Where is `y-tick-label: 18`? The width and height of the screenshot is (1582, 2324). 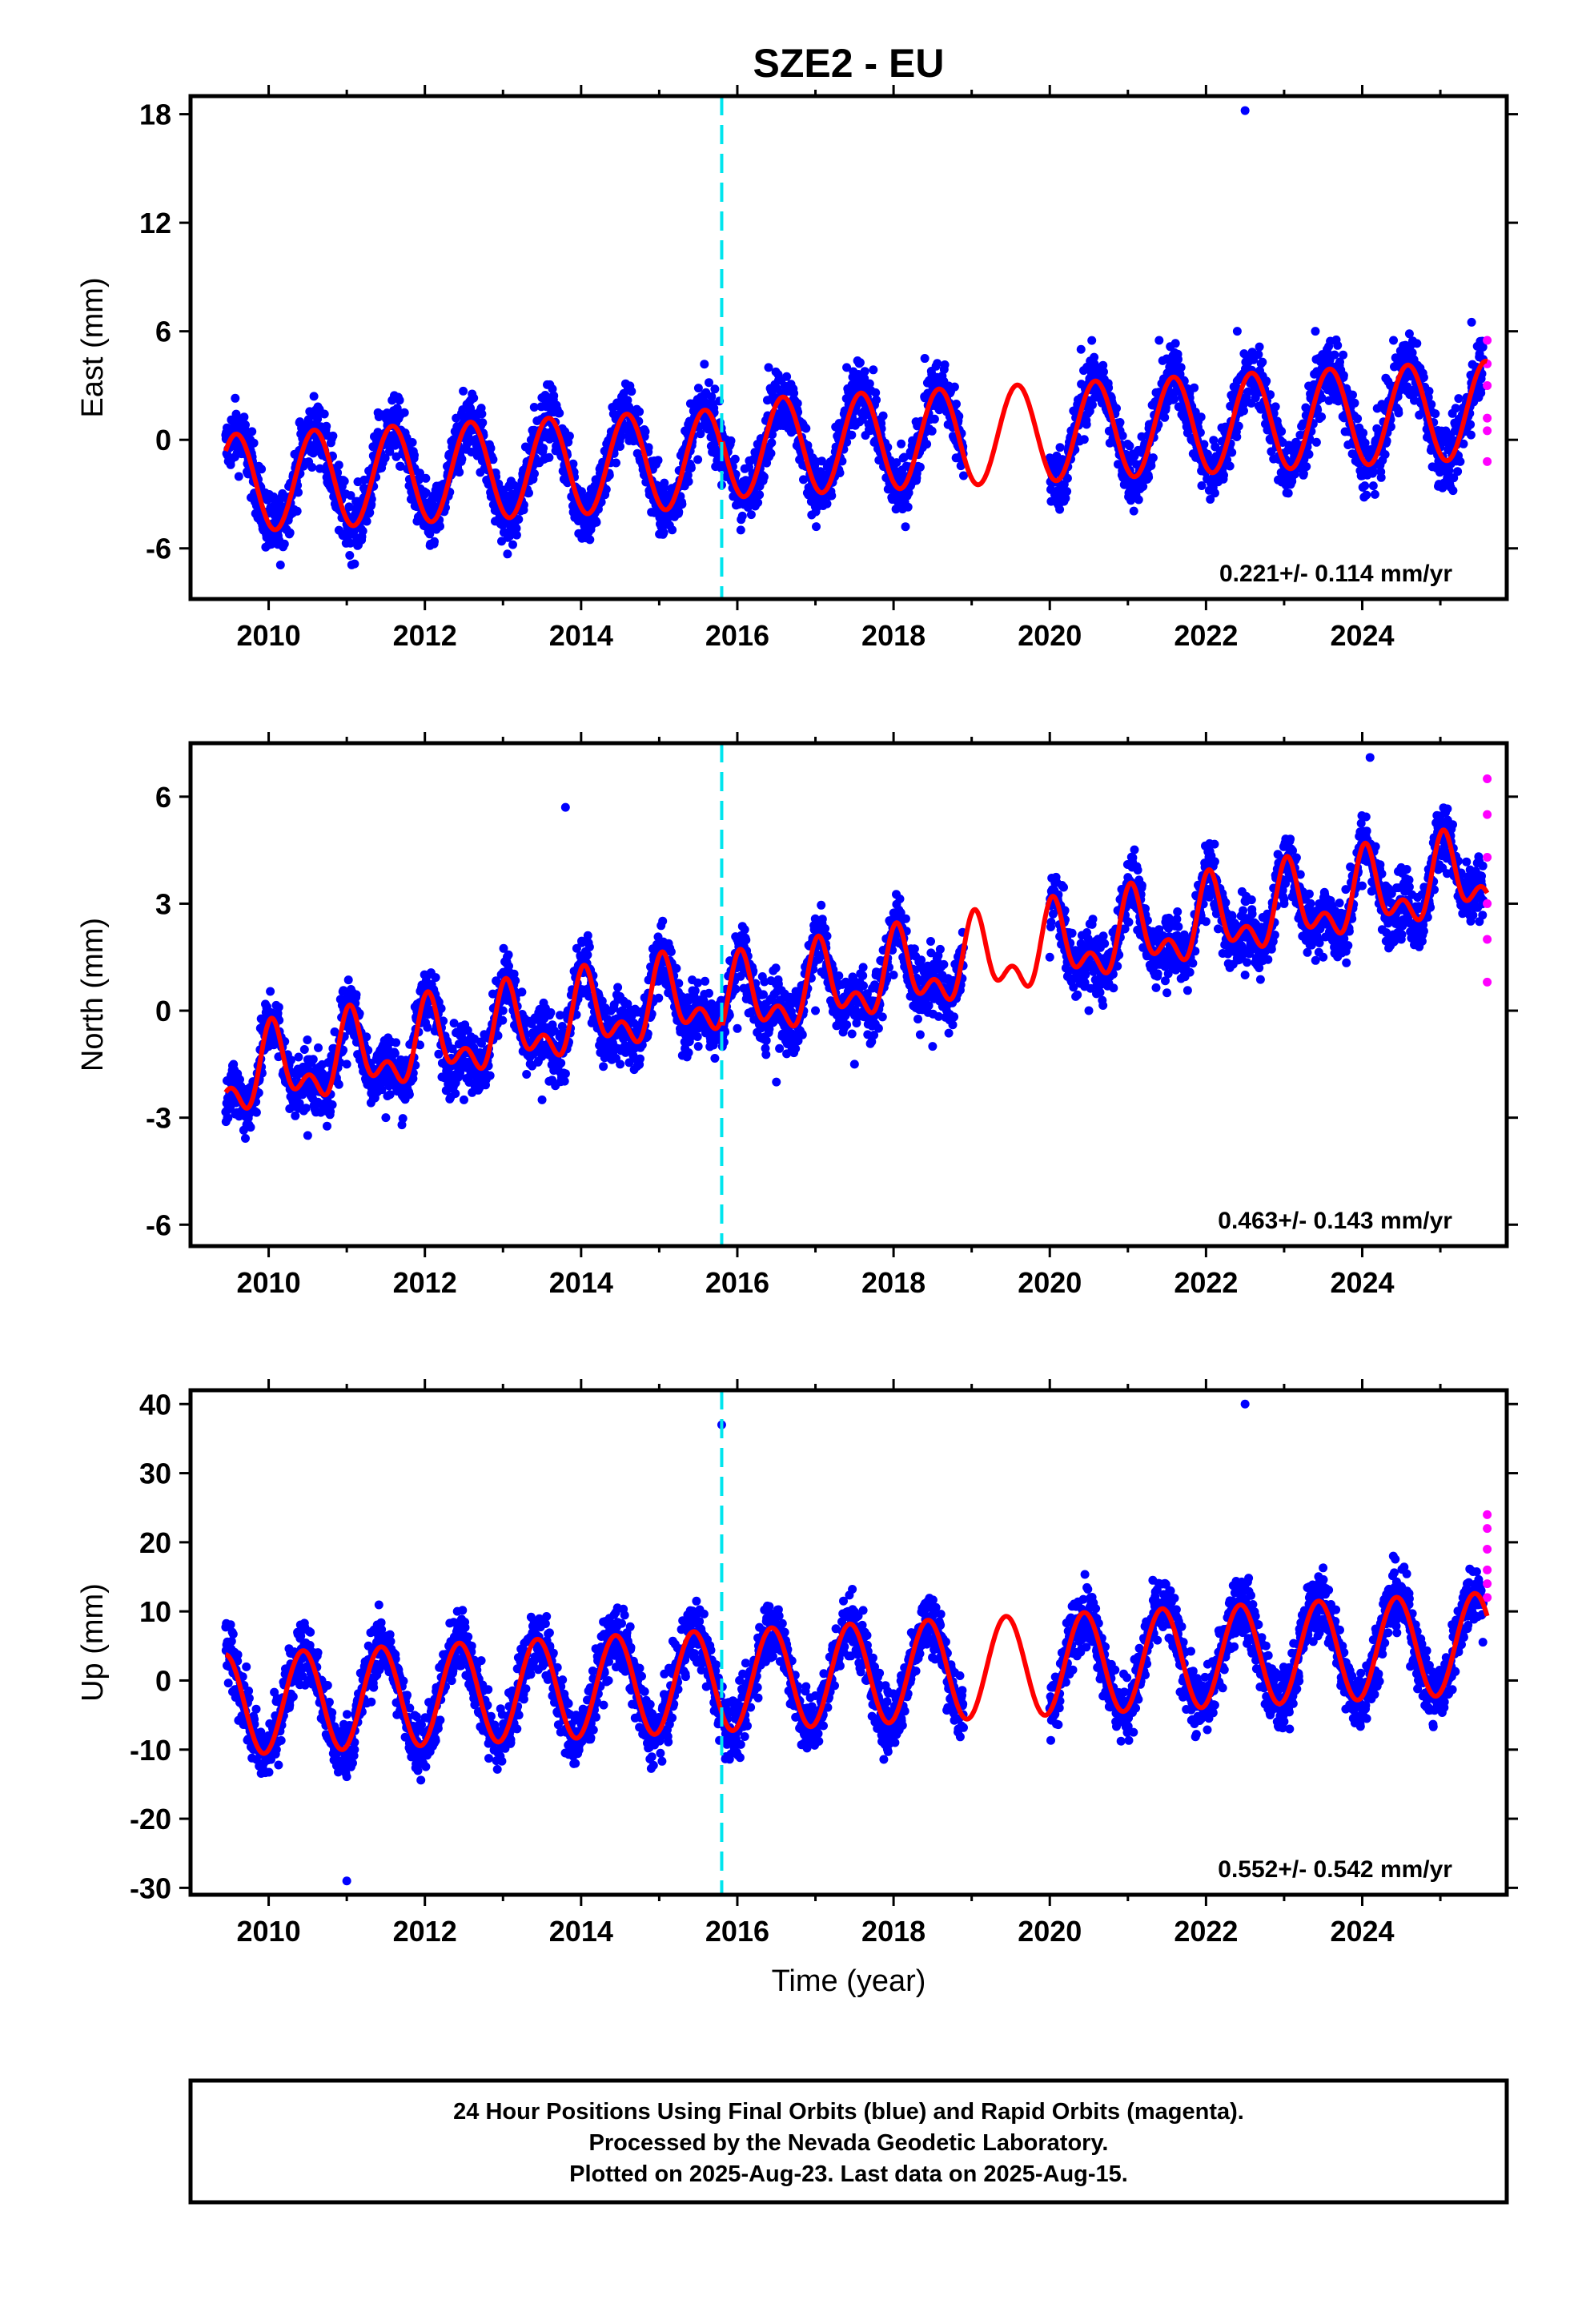
y-tick-label: 18 is located at coordinates (155, 115).